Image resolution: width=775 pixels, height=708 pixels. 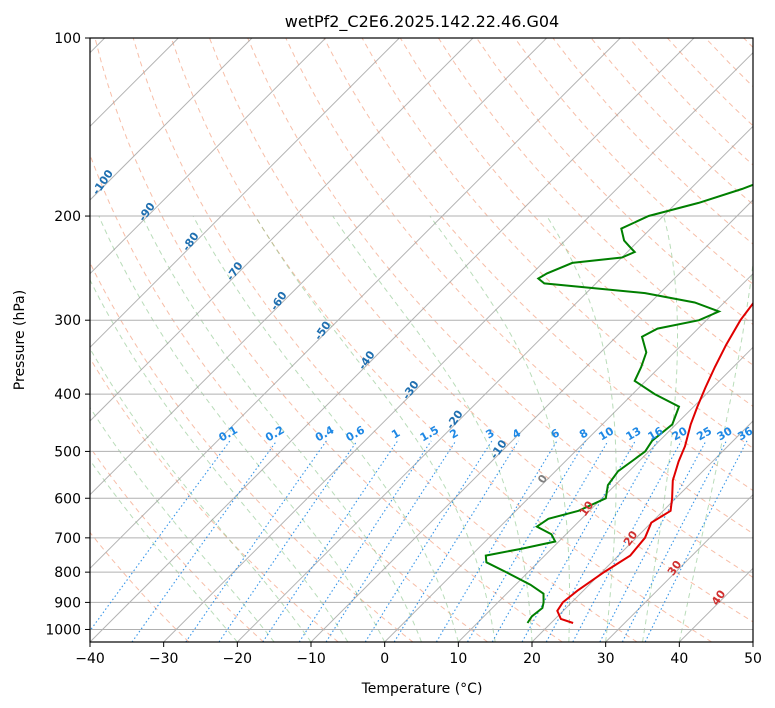 I want to click on isotherm-label: -30, so click(x=411, y=390).